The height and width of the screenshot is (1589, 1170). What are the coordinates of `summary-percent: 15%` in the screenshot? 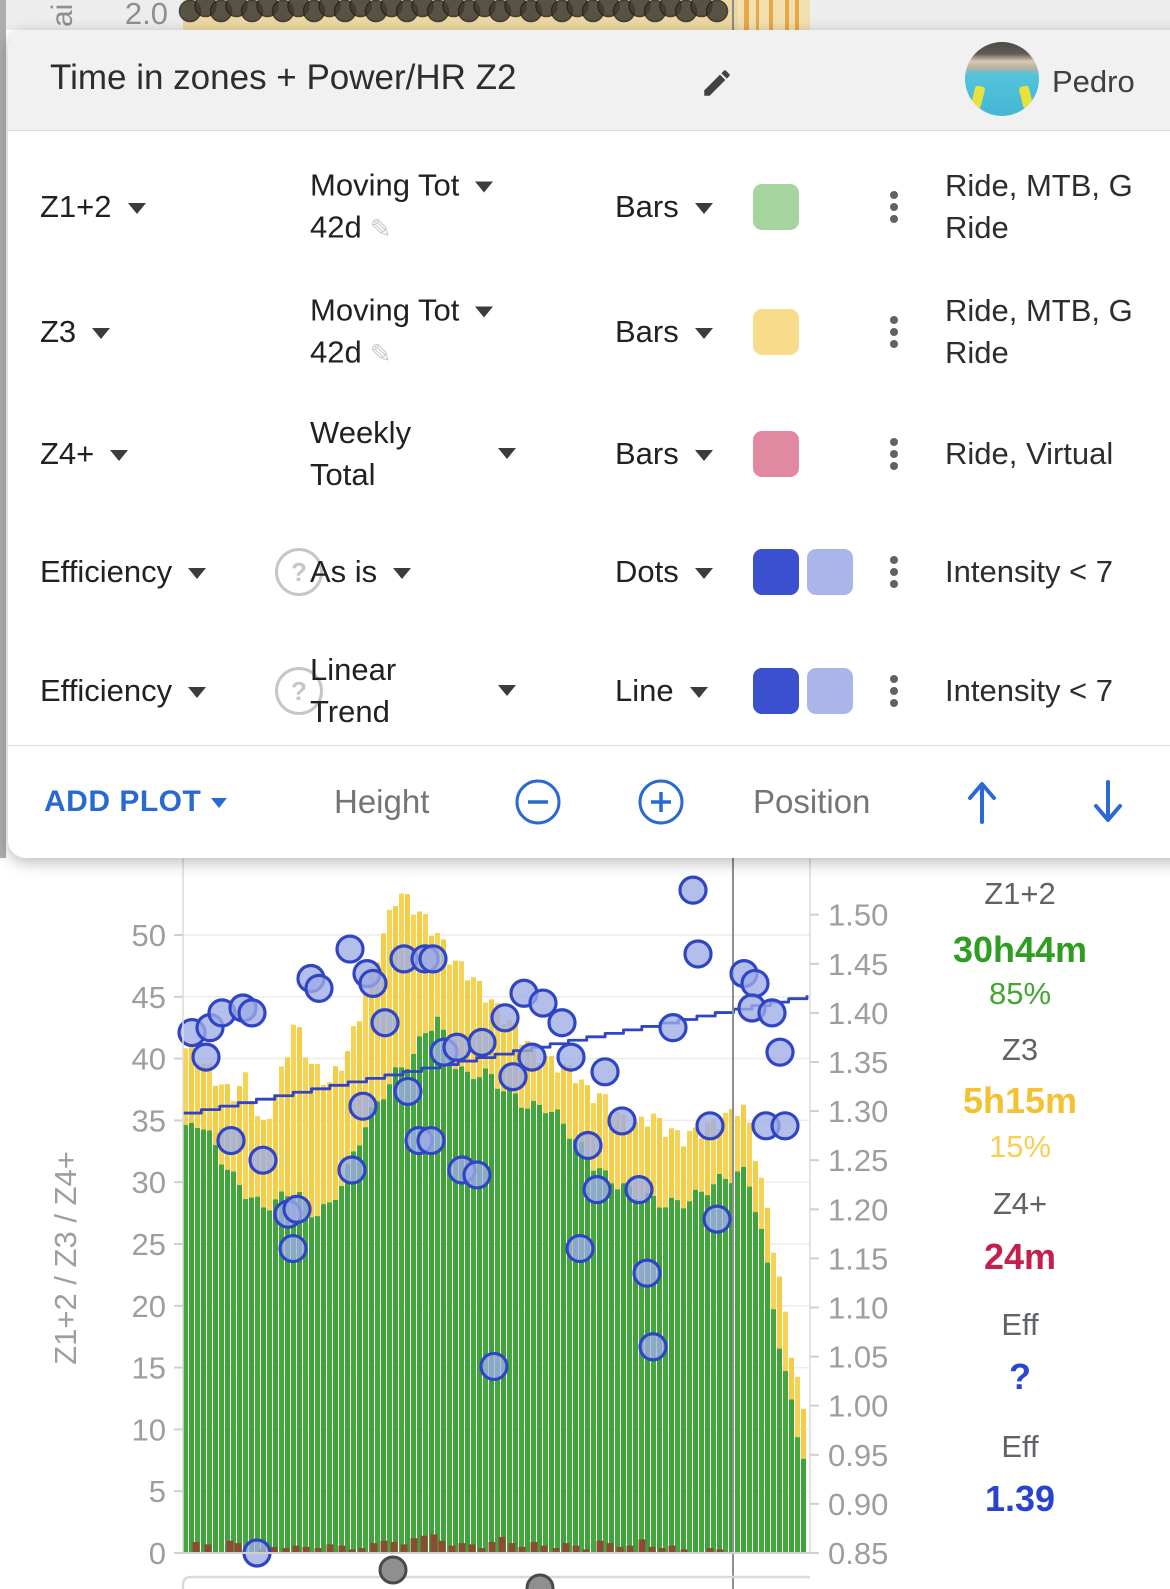 It's located at (1020, 1146).